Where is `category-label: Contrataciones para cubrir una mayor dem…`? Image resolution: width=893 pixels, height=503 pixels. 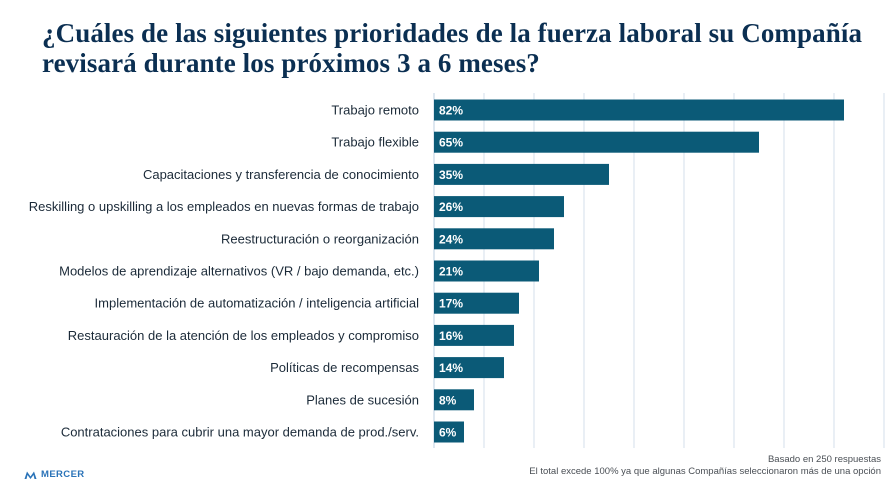
category-label: Contrataciones para cubrir una mayor dem… is located at coordinates (240, 432).